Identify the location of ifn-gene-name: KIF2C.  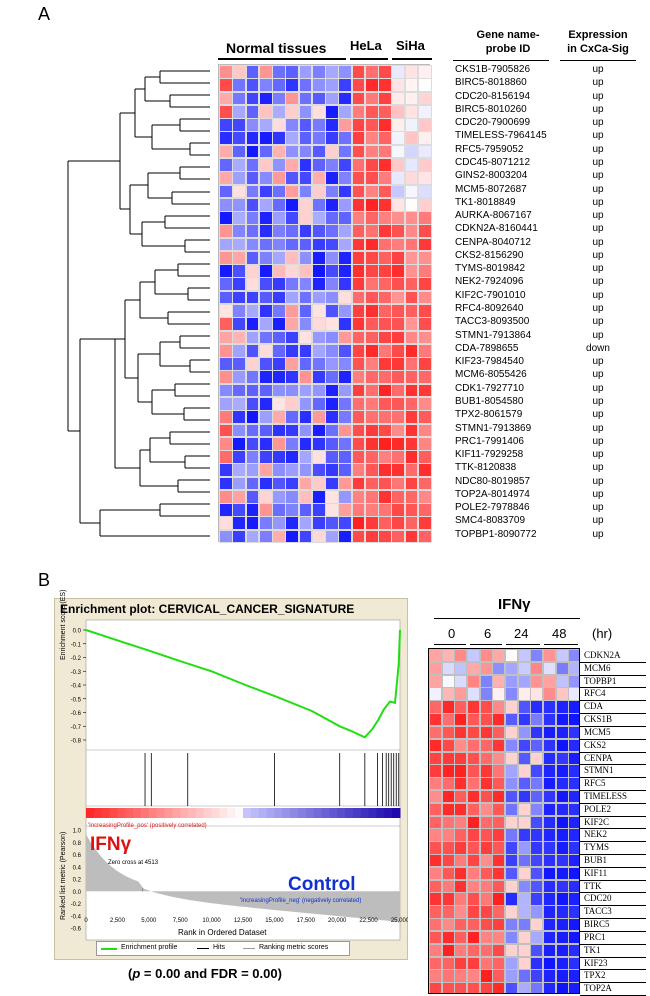
(597, 821).